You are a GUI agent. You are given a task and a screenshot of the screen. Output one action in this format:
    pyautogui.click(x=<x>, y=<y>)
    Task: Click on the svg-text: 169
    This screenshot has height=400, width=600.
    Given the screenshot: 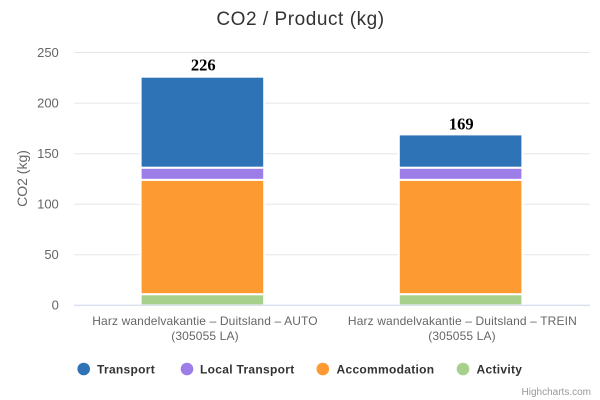 What is the action you would take?
    pyautogui.click(x=461, y=123)
    